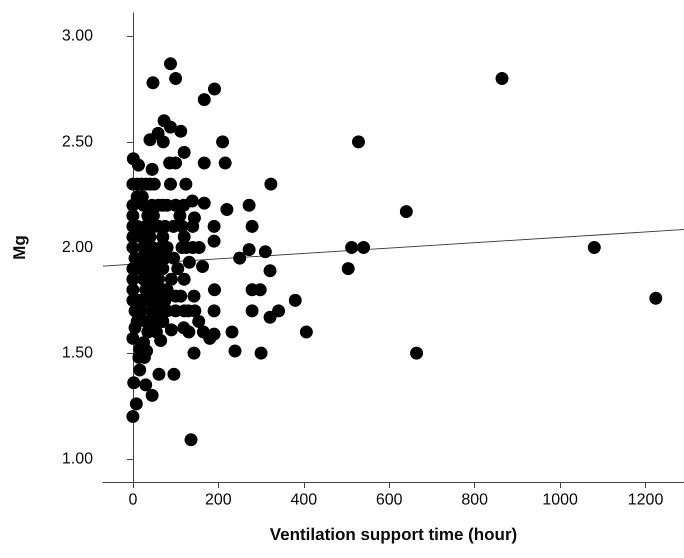 This screenshot has width=684, height=558. Describe the element at coordinates (78, 36) in the screenshot. I see `y-tick-label: 3.00` at that location.